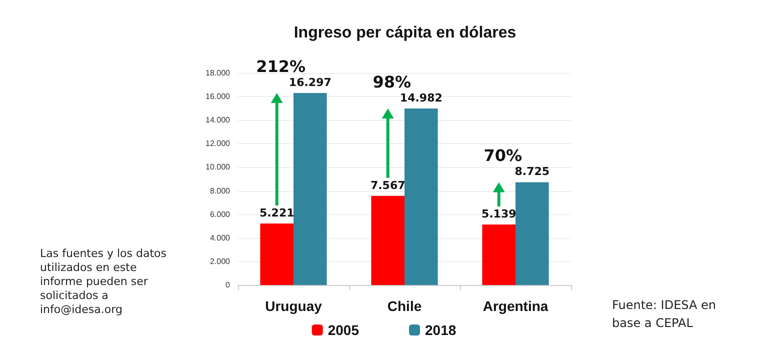 This screenshot has height=348, width=768. What do you see at coordinates (405, 33) in the screenshot?
I see `chart-title: Ingreso per cápita en dólares` at bounding box center [405, 33].